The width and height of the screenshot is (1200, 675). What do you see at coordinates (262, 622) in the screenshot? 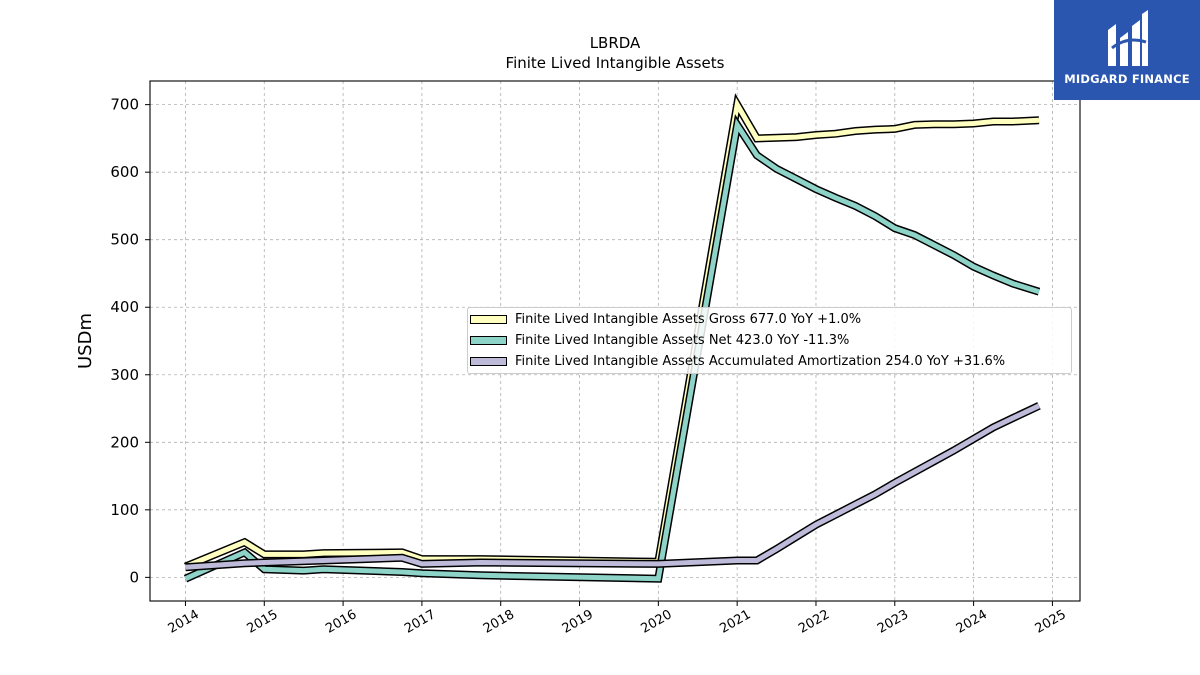
I see `x-tick-label: 2015` at bounding box center [262, 622].